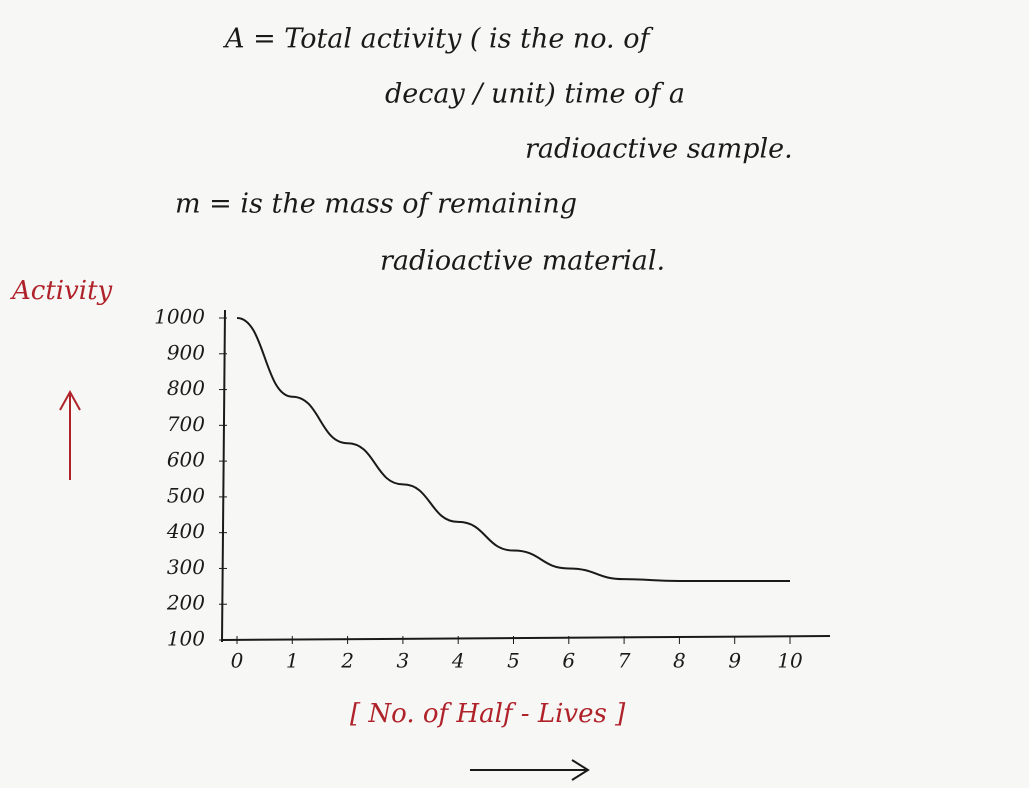  Describe the element at coordinates (679, 661) in the screenshot. I see `x-tick-label: 8` at that location.